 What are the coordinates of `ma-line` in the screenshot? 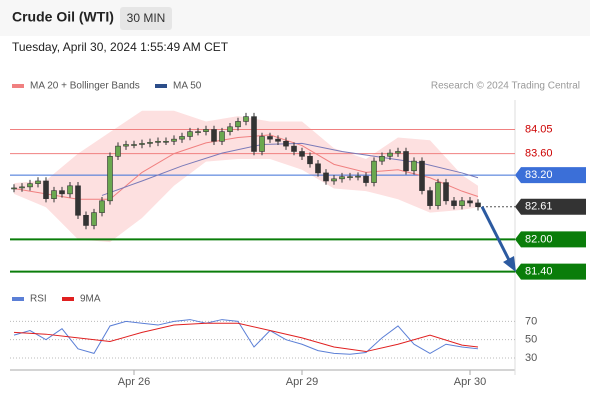 It's located at (290, 169).